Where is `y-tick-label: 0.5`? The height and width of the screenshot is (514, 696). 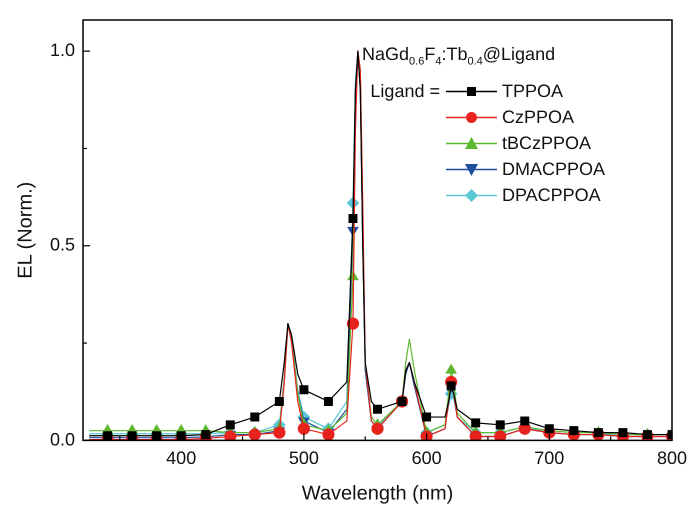 y-tick-label: 0.5 is located at coordinates (63, 244).